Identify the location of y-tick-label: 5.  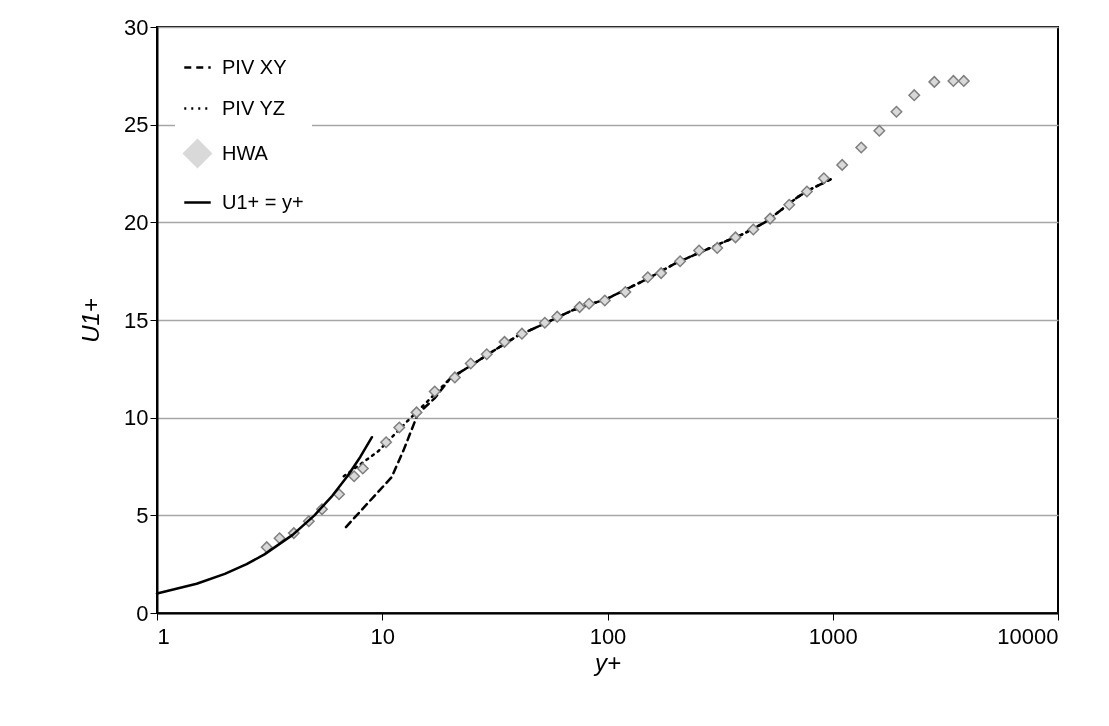
(142, 515).